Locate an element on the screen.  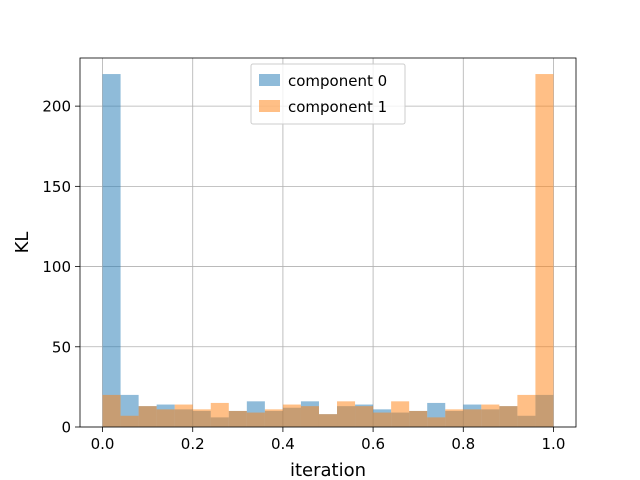
x-tick-label: 0.8 is located at coordinates (463, 444).